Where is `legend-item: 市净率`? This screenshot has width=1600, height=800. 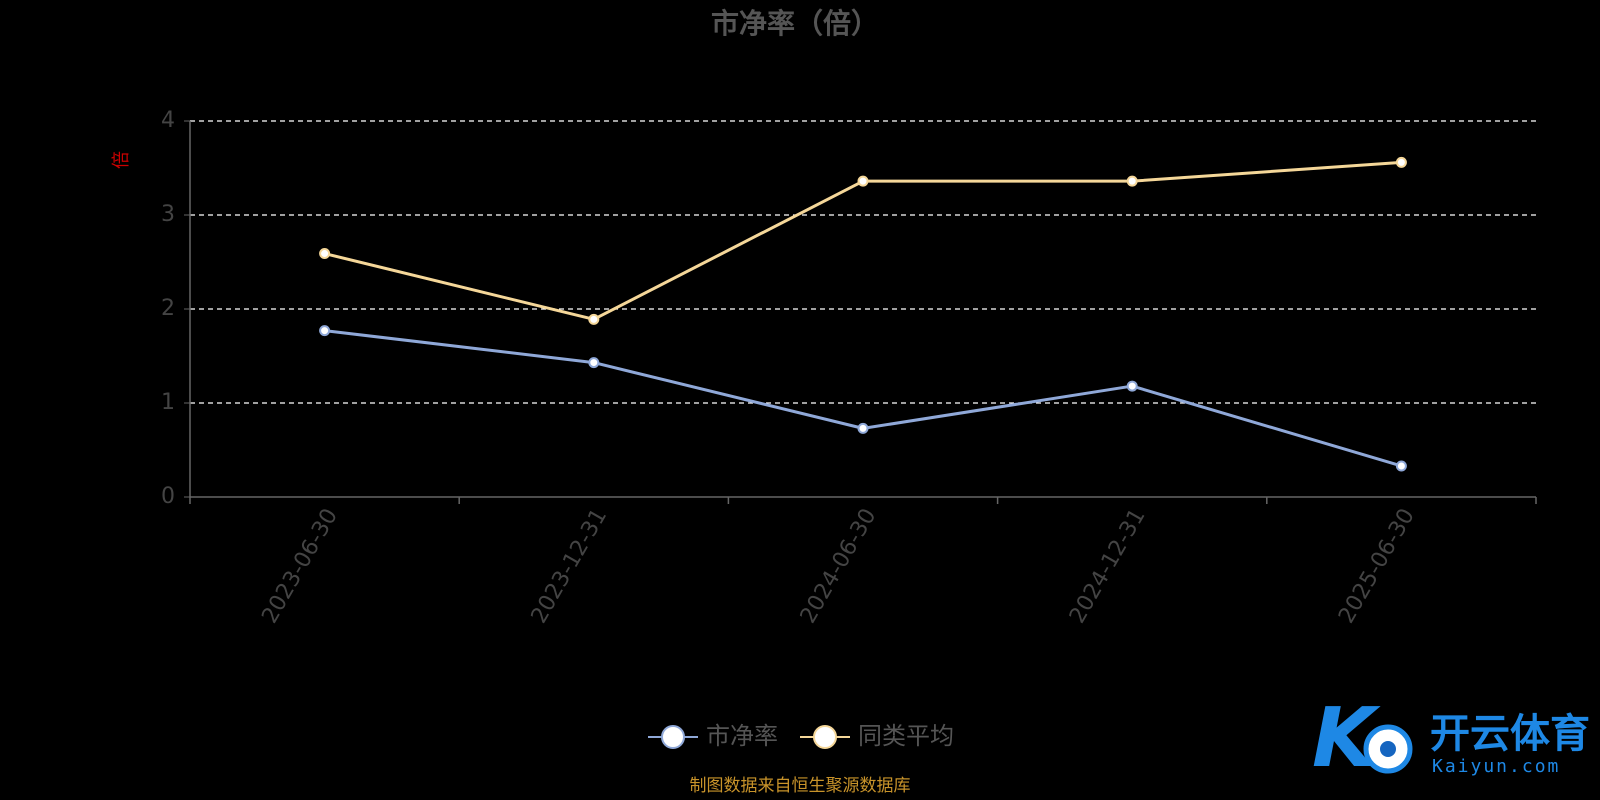
legend-item: 市净率 is located at coordinates (713, 736).